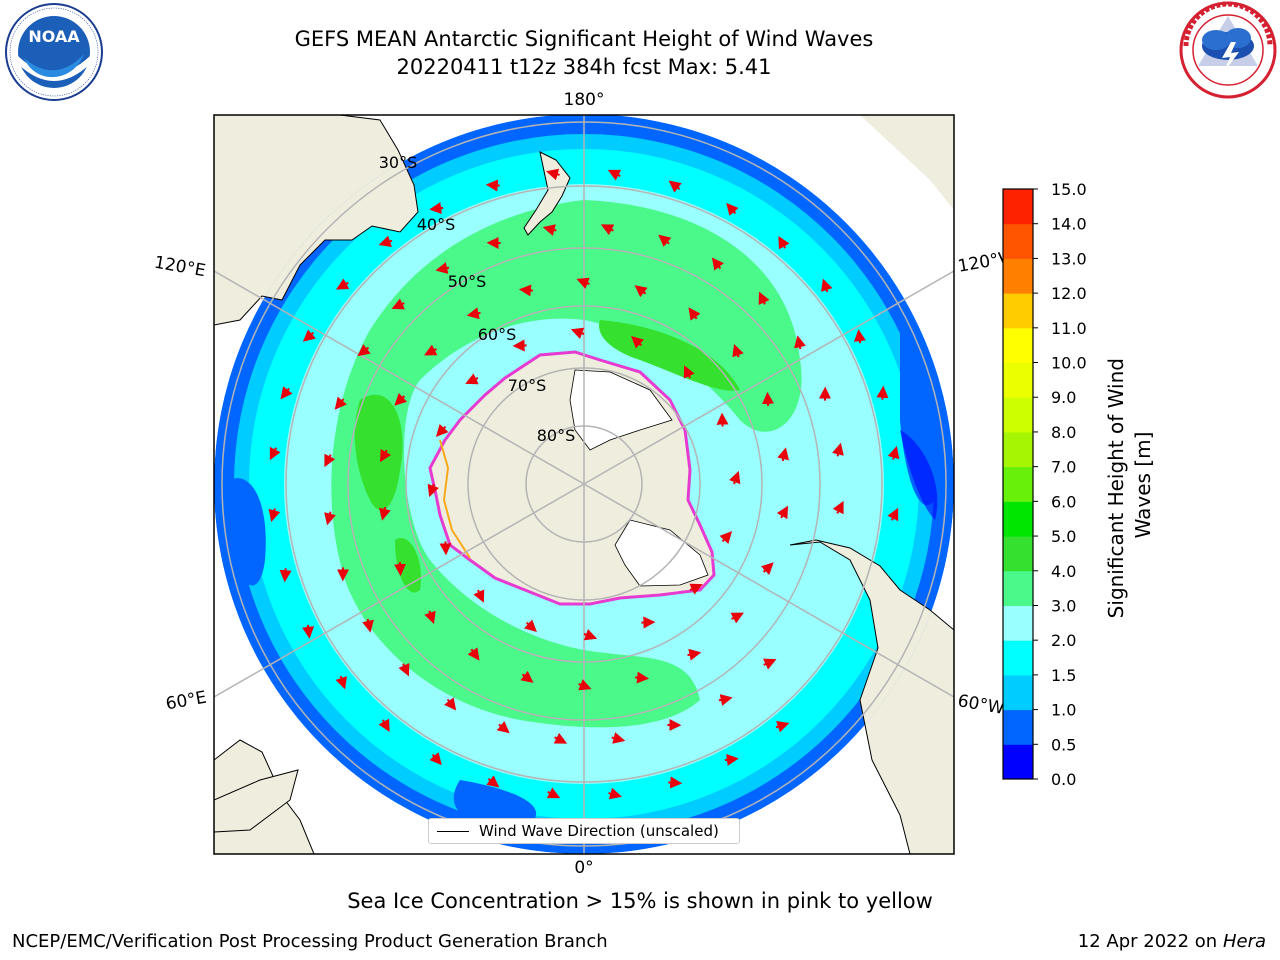 The image size is (1280, 960). What do you see at coordinates (1063, 571) in the screenshot?
I see `colorbar-tick-label: 4.0` at bounding box center [1063, 571].